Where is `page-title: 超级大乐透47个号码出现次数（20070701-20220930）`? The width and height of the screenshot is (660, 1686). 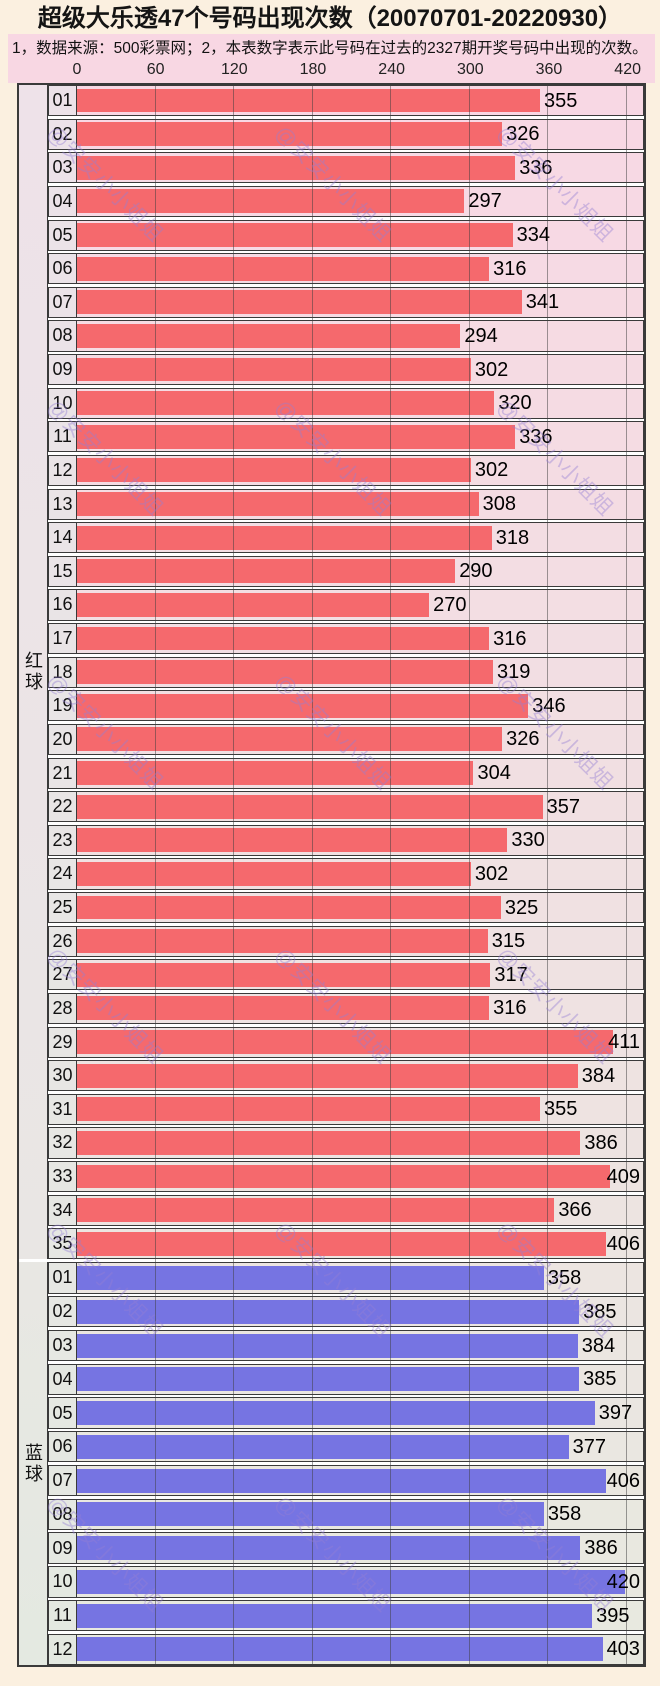 page-title: 超级大乐透47个号码出现次数（20070701-20220930） is located at coordinates (330, 18).